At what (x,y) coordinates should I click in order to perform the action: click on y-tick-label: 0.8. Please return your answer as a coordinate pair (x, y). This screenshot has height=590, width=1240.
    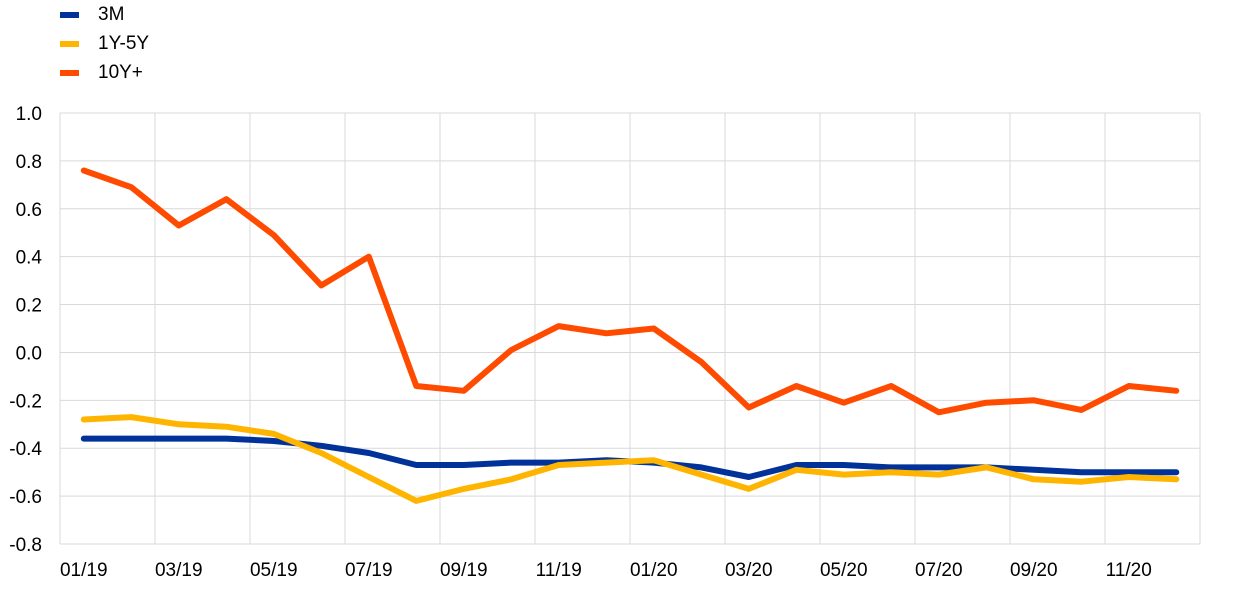
    Looking at the image, I should click on (29, 162).